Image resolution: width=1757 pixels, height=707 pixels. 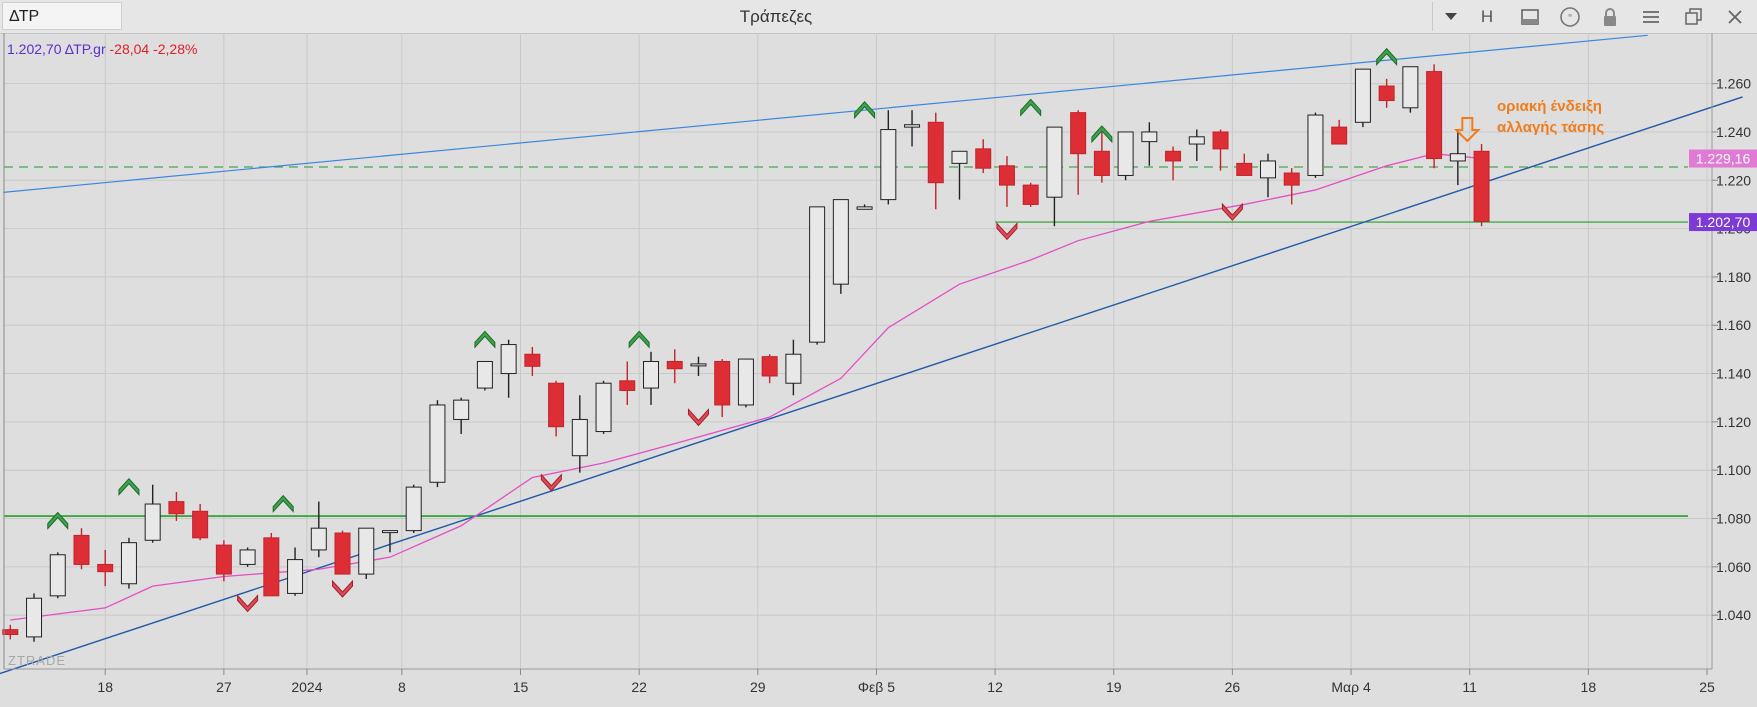 What do you see at coordinates (876, 687) in the screenshot?
I see `x-tick-label: Φεβ 5` at bounding box center [876, 687].